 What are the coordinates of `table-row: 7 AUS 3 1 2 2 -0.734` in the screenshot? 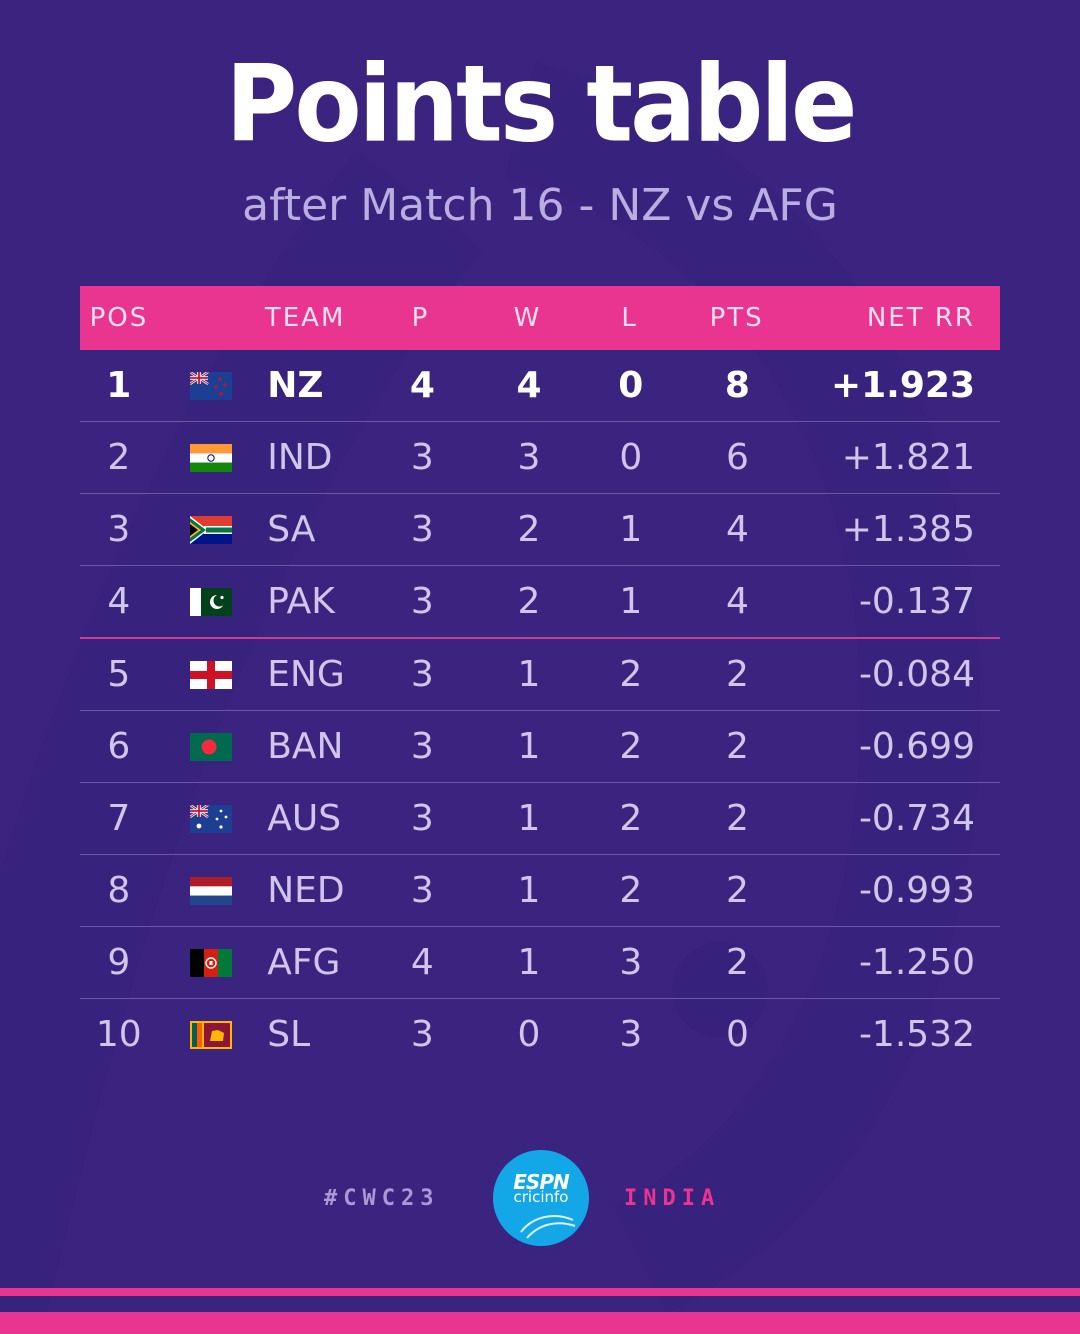 It's located at (540, 819).